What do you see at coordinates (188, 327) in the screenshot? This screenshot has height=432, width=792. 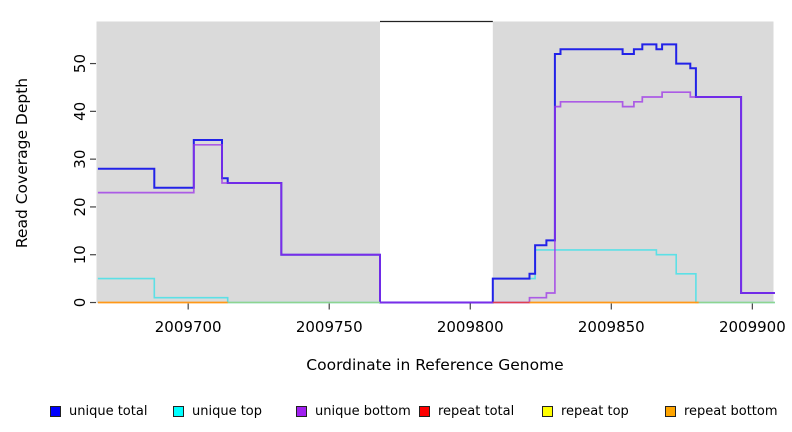 I see `x-tick-label: 2009700` at bounding box center [188, 327].